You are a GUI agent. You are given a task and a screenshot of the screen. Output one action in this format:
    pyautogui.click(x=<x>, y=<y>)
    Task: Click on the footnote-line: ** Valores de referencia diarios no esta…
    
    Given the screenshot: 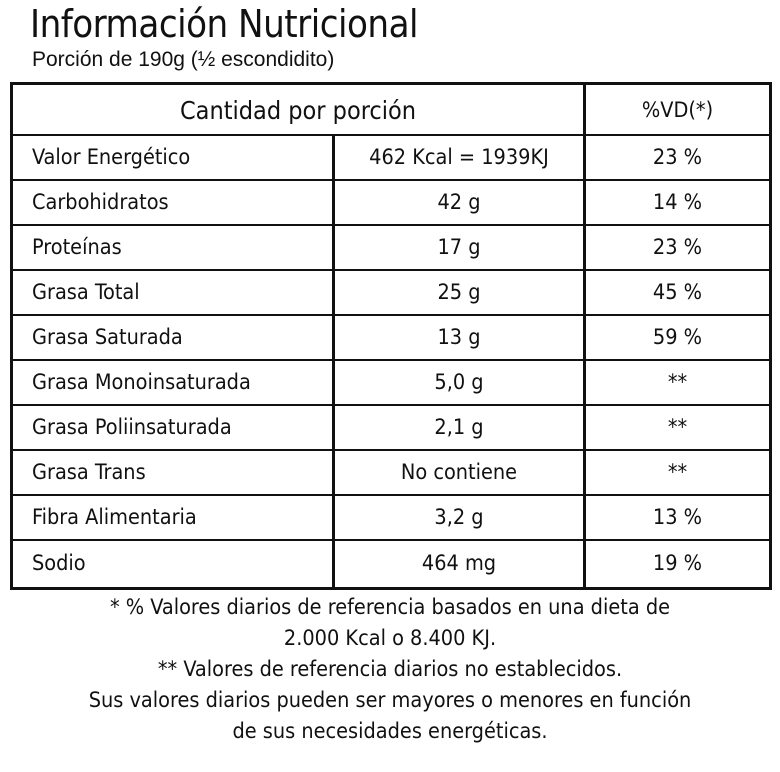 What is the action you would take?
    pyautogui.click(x=390, y=669)
    